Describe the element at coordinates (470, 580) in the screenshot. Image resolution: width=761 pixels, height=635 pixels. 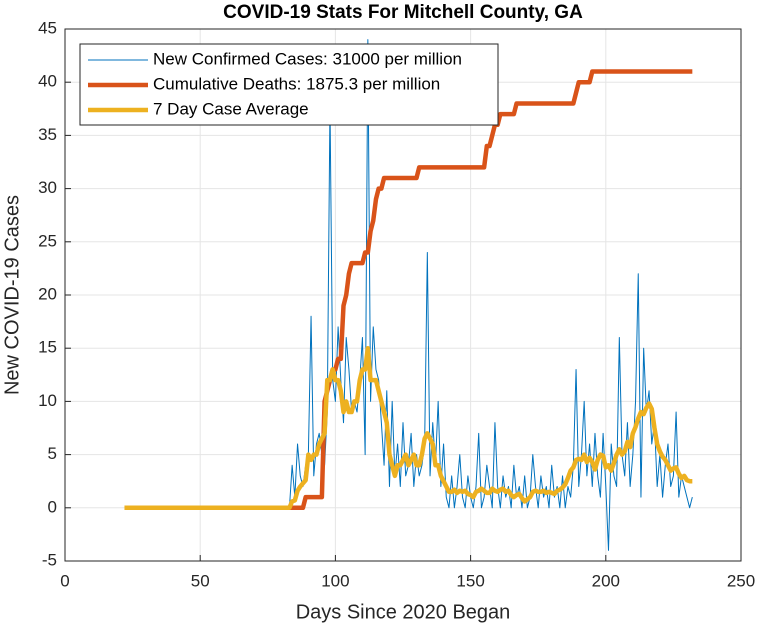
I see `x-tick-label: 150` at that location.